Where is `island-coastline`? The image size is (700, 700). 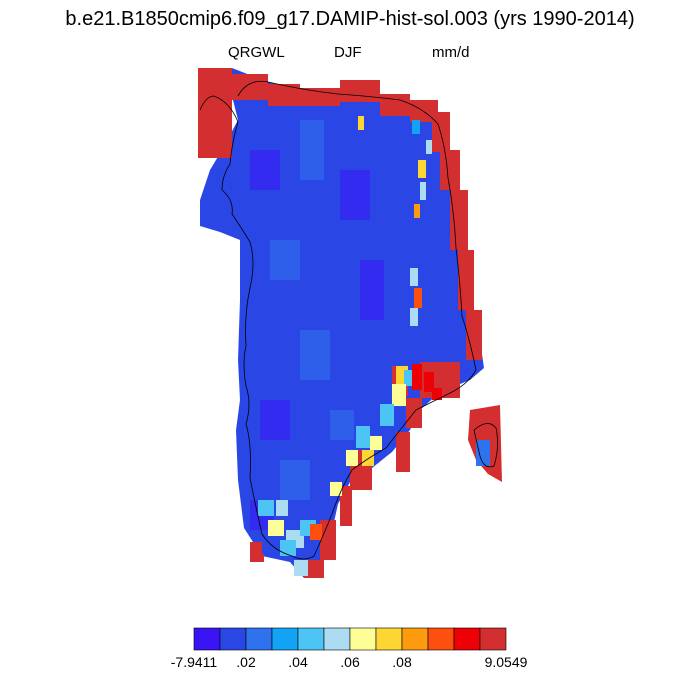
island-coastline is located at coordinates (485, 445).